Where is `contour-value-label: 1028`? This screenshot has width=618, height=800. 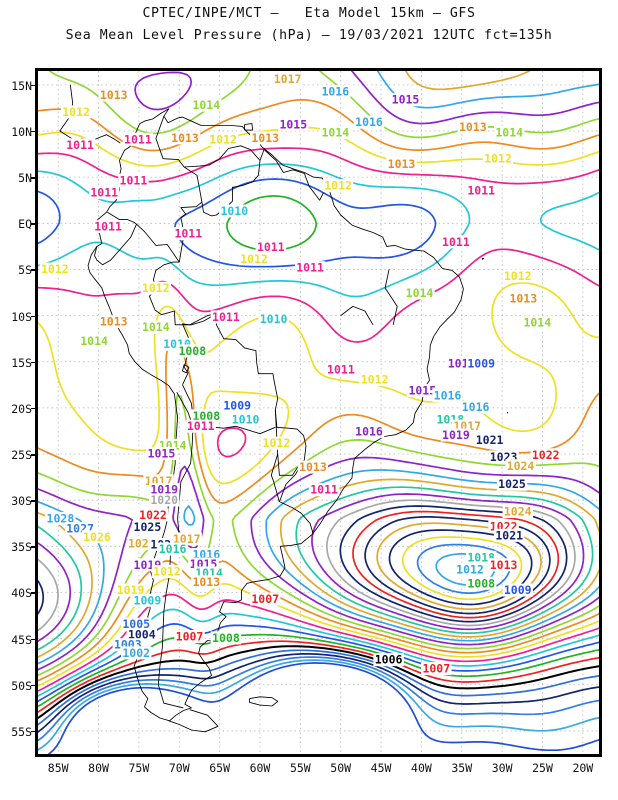
contour-value-label: 1028 is located at coordinates (61, 518).